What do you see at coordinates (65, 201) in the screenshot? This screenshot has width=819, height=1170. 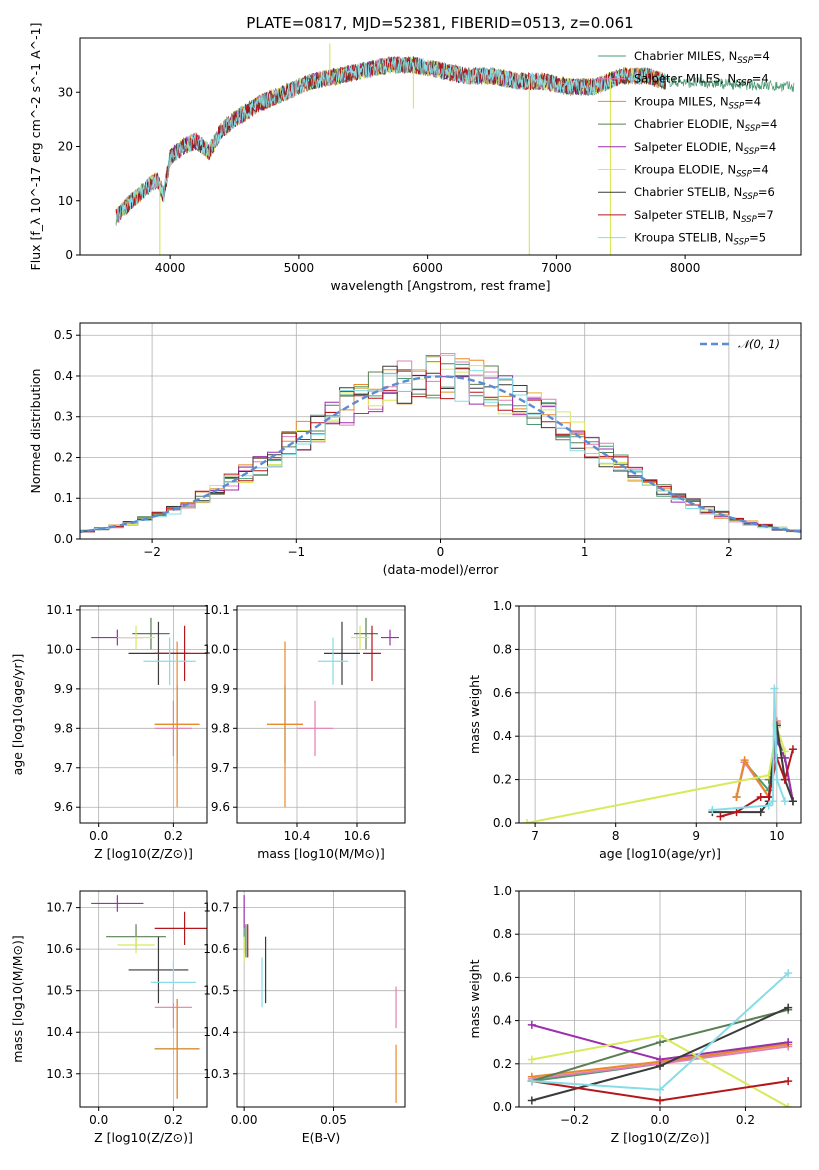 I see `y-tick-label: 10` at bounding box center [65, 201].